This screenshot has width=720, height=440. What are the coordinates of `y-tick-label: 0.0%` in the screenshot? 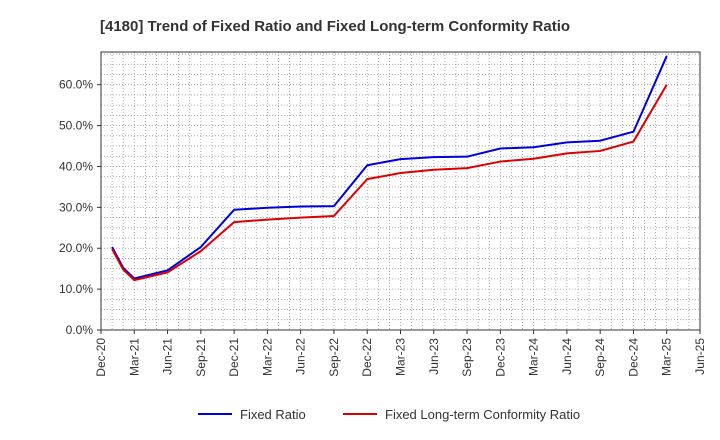 It's located at (80, 330).